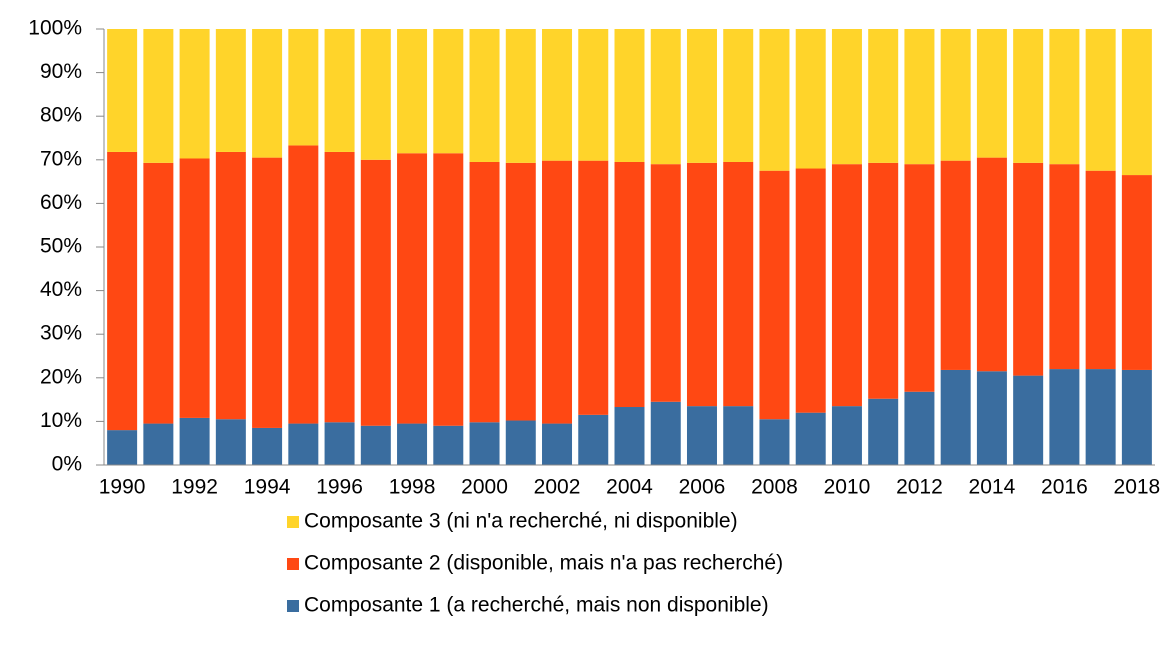 The image size is (1170, 648). Describe the element at coordinates (484, 487) in the screenshot. I see `x-tick-label: 2000` at that location.